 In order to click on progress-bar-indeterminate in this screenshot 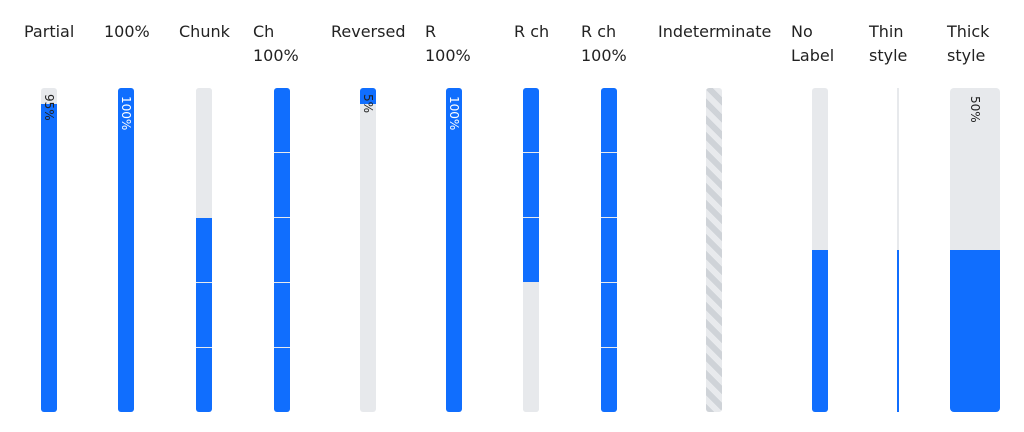, I will do `click(714, 250)`.